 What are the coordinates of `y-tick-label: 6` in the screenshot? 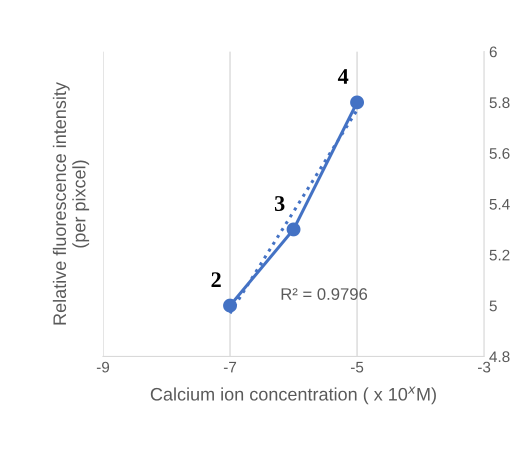 It's located at (493, 52).